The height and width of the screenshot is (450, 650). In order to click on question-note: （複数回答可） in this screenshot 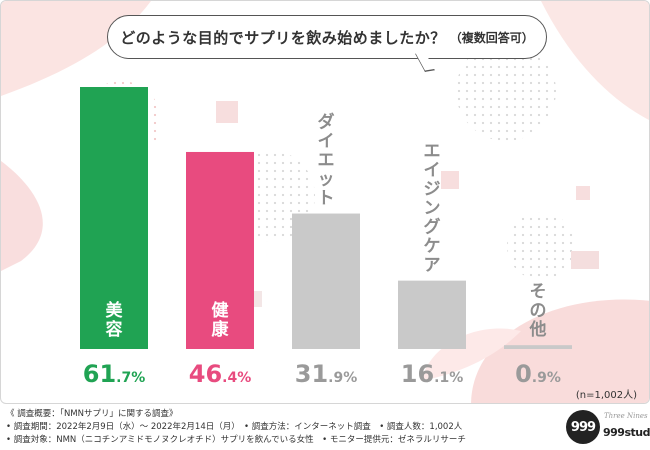, I will do `click(491, 37)`.